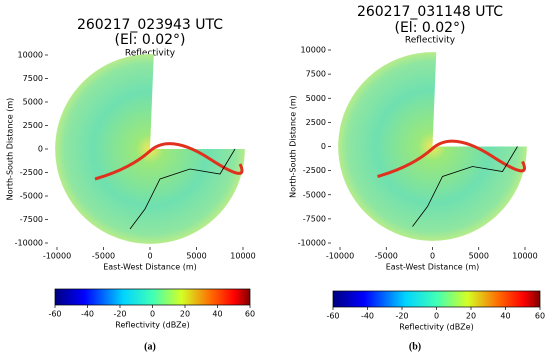 The width and height of the screenshot is (550, 360). I want to click on panel-title: 260217_023943 UTC, so click(150, 25).